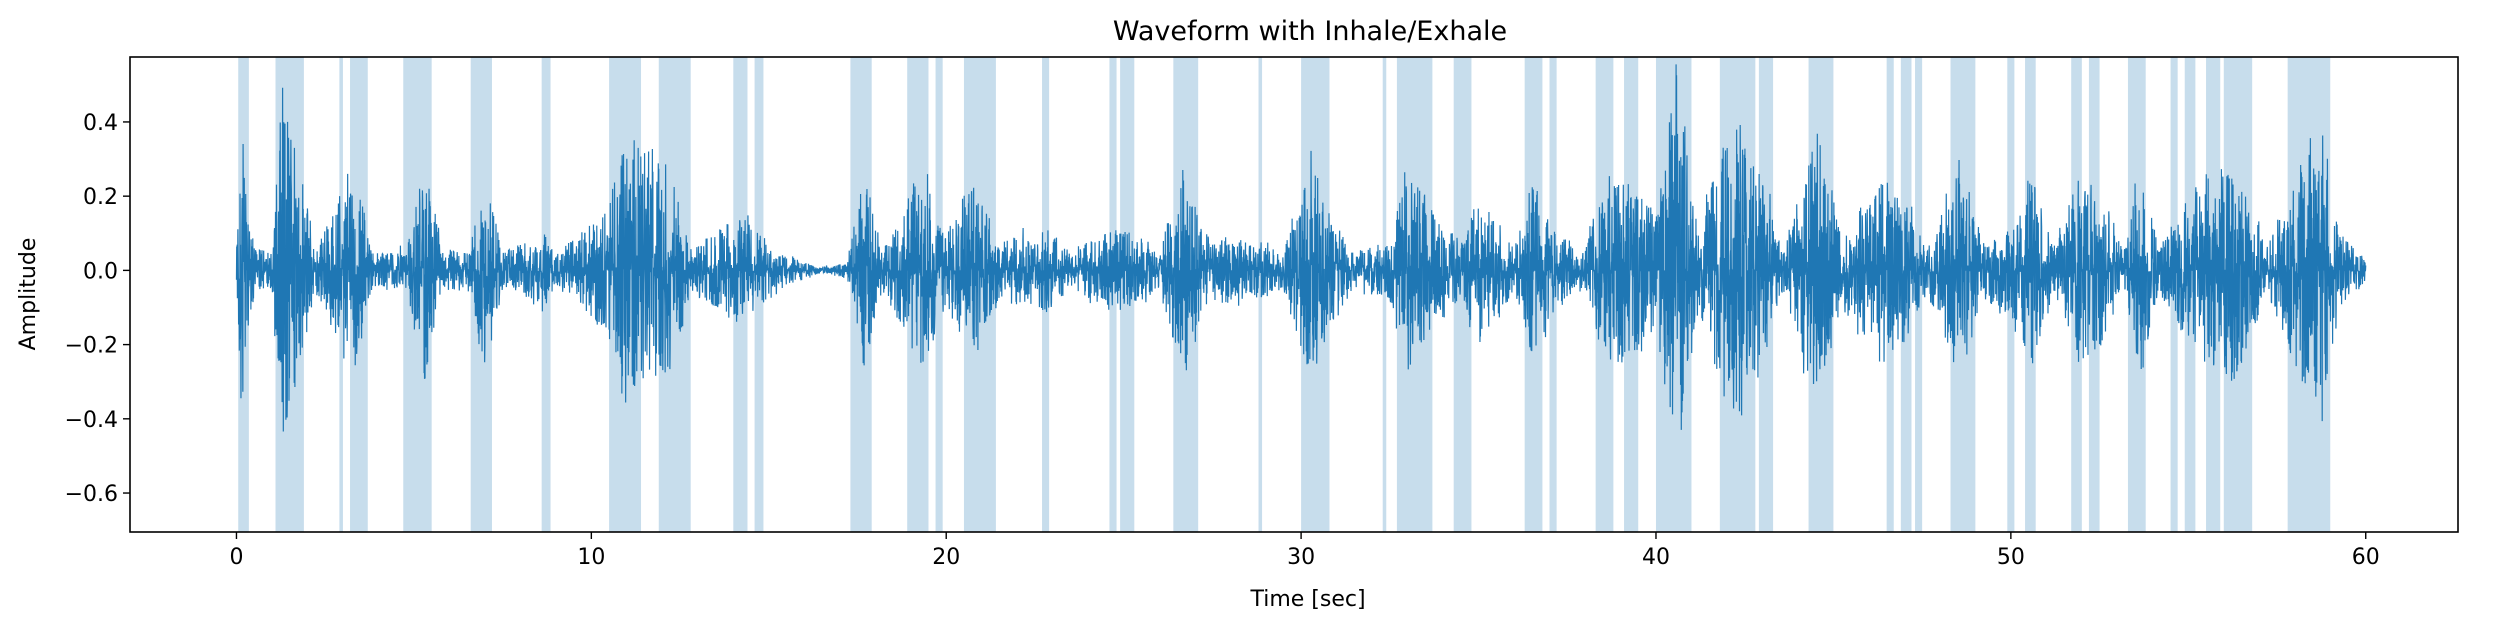 The image size is (2500, 627). What do you see at coordinates (1656, 557) in the screenshot?
I see `x-tick-label: 40` at bounding box center [1656, 557].